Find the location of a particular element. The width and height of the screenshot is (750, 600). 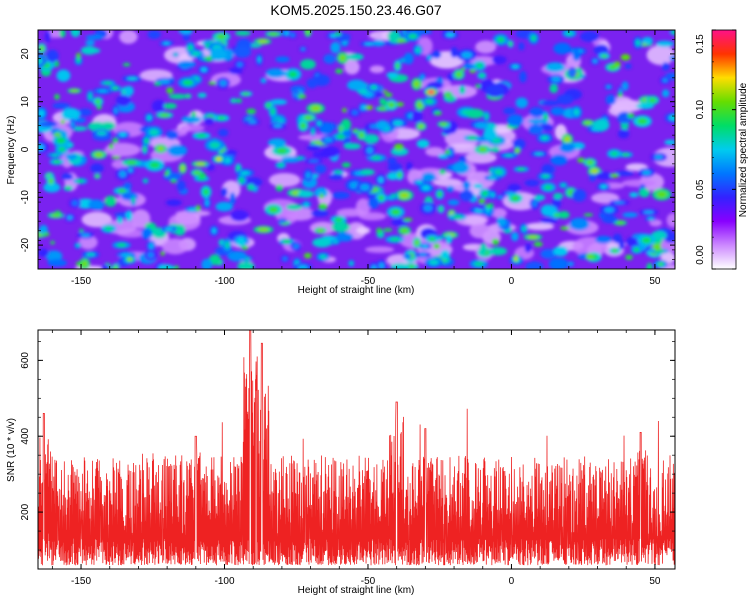

heatmap-hotspot is located at coordinates (660, 264).